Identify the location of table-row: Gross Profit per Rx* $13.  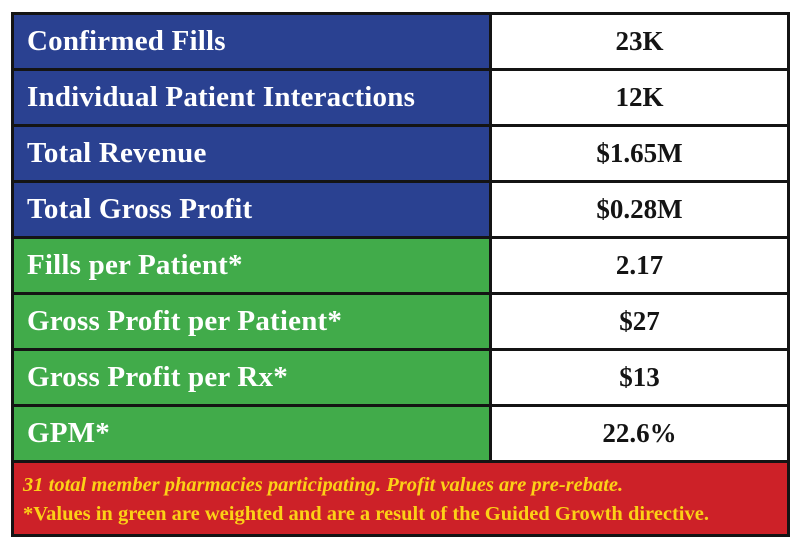
(400, 379).